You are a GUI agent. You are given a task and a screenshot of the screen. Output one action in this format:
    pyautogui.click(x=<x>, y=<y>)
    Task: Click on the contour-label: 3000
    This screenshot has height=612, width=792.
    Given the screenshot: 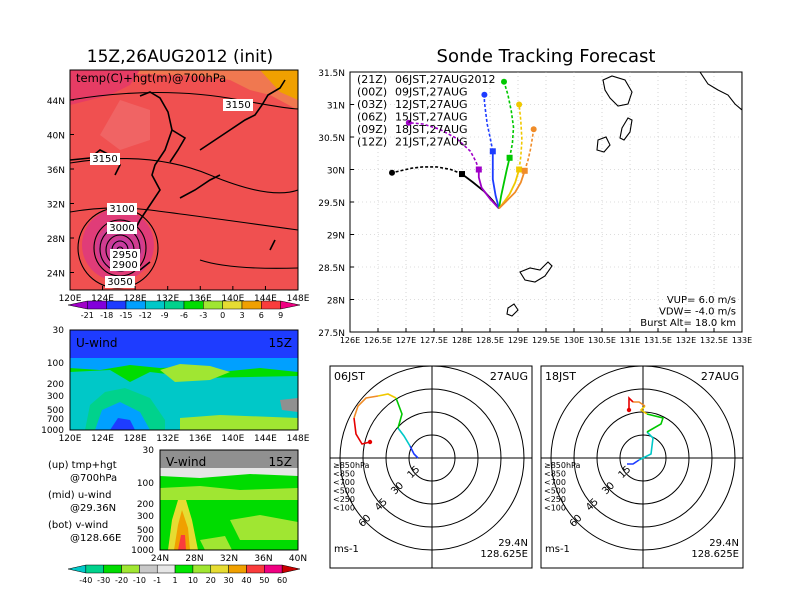 What is the action you would take?
    pyautogui.click(x=121, y=228)
    